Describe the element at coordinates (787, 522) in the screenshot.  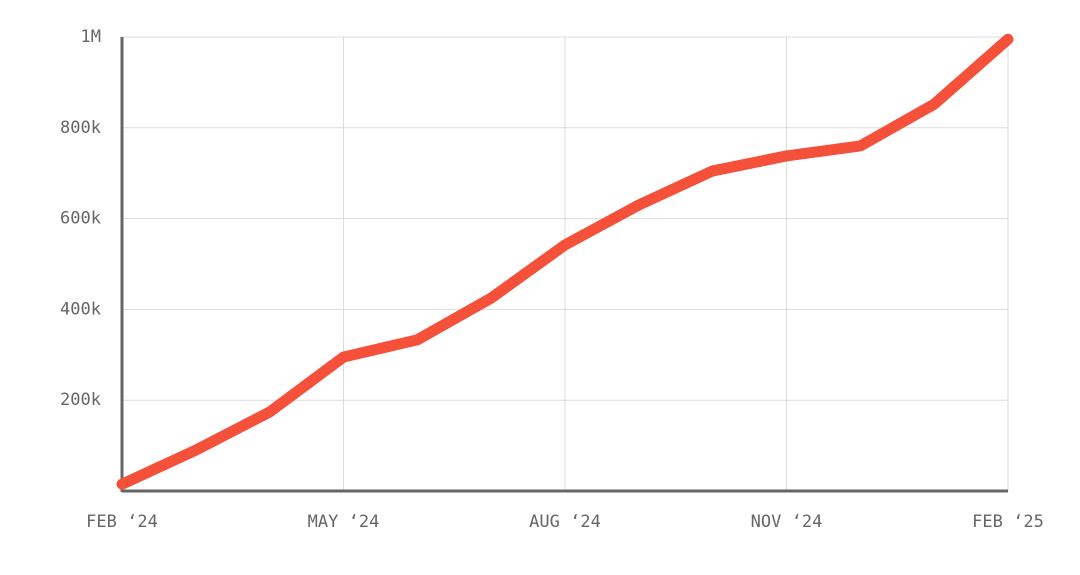
I see `x-tick-label: NOV ‘24` at that location.